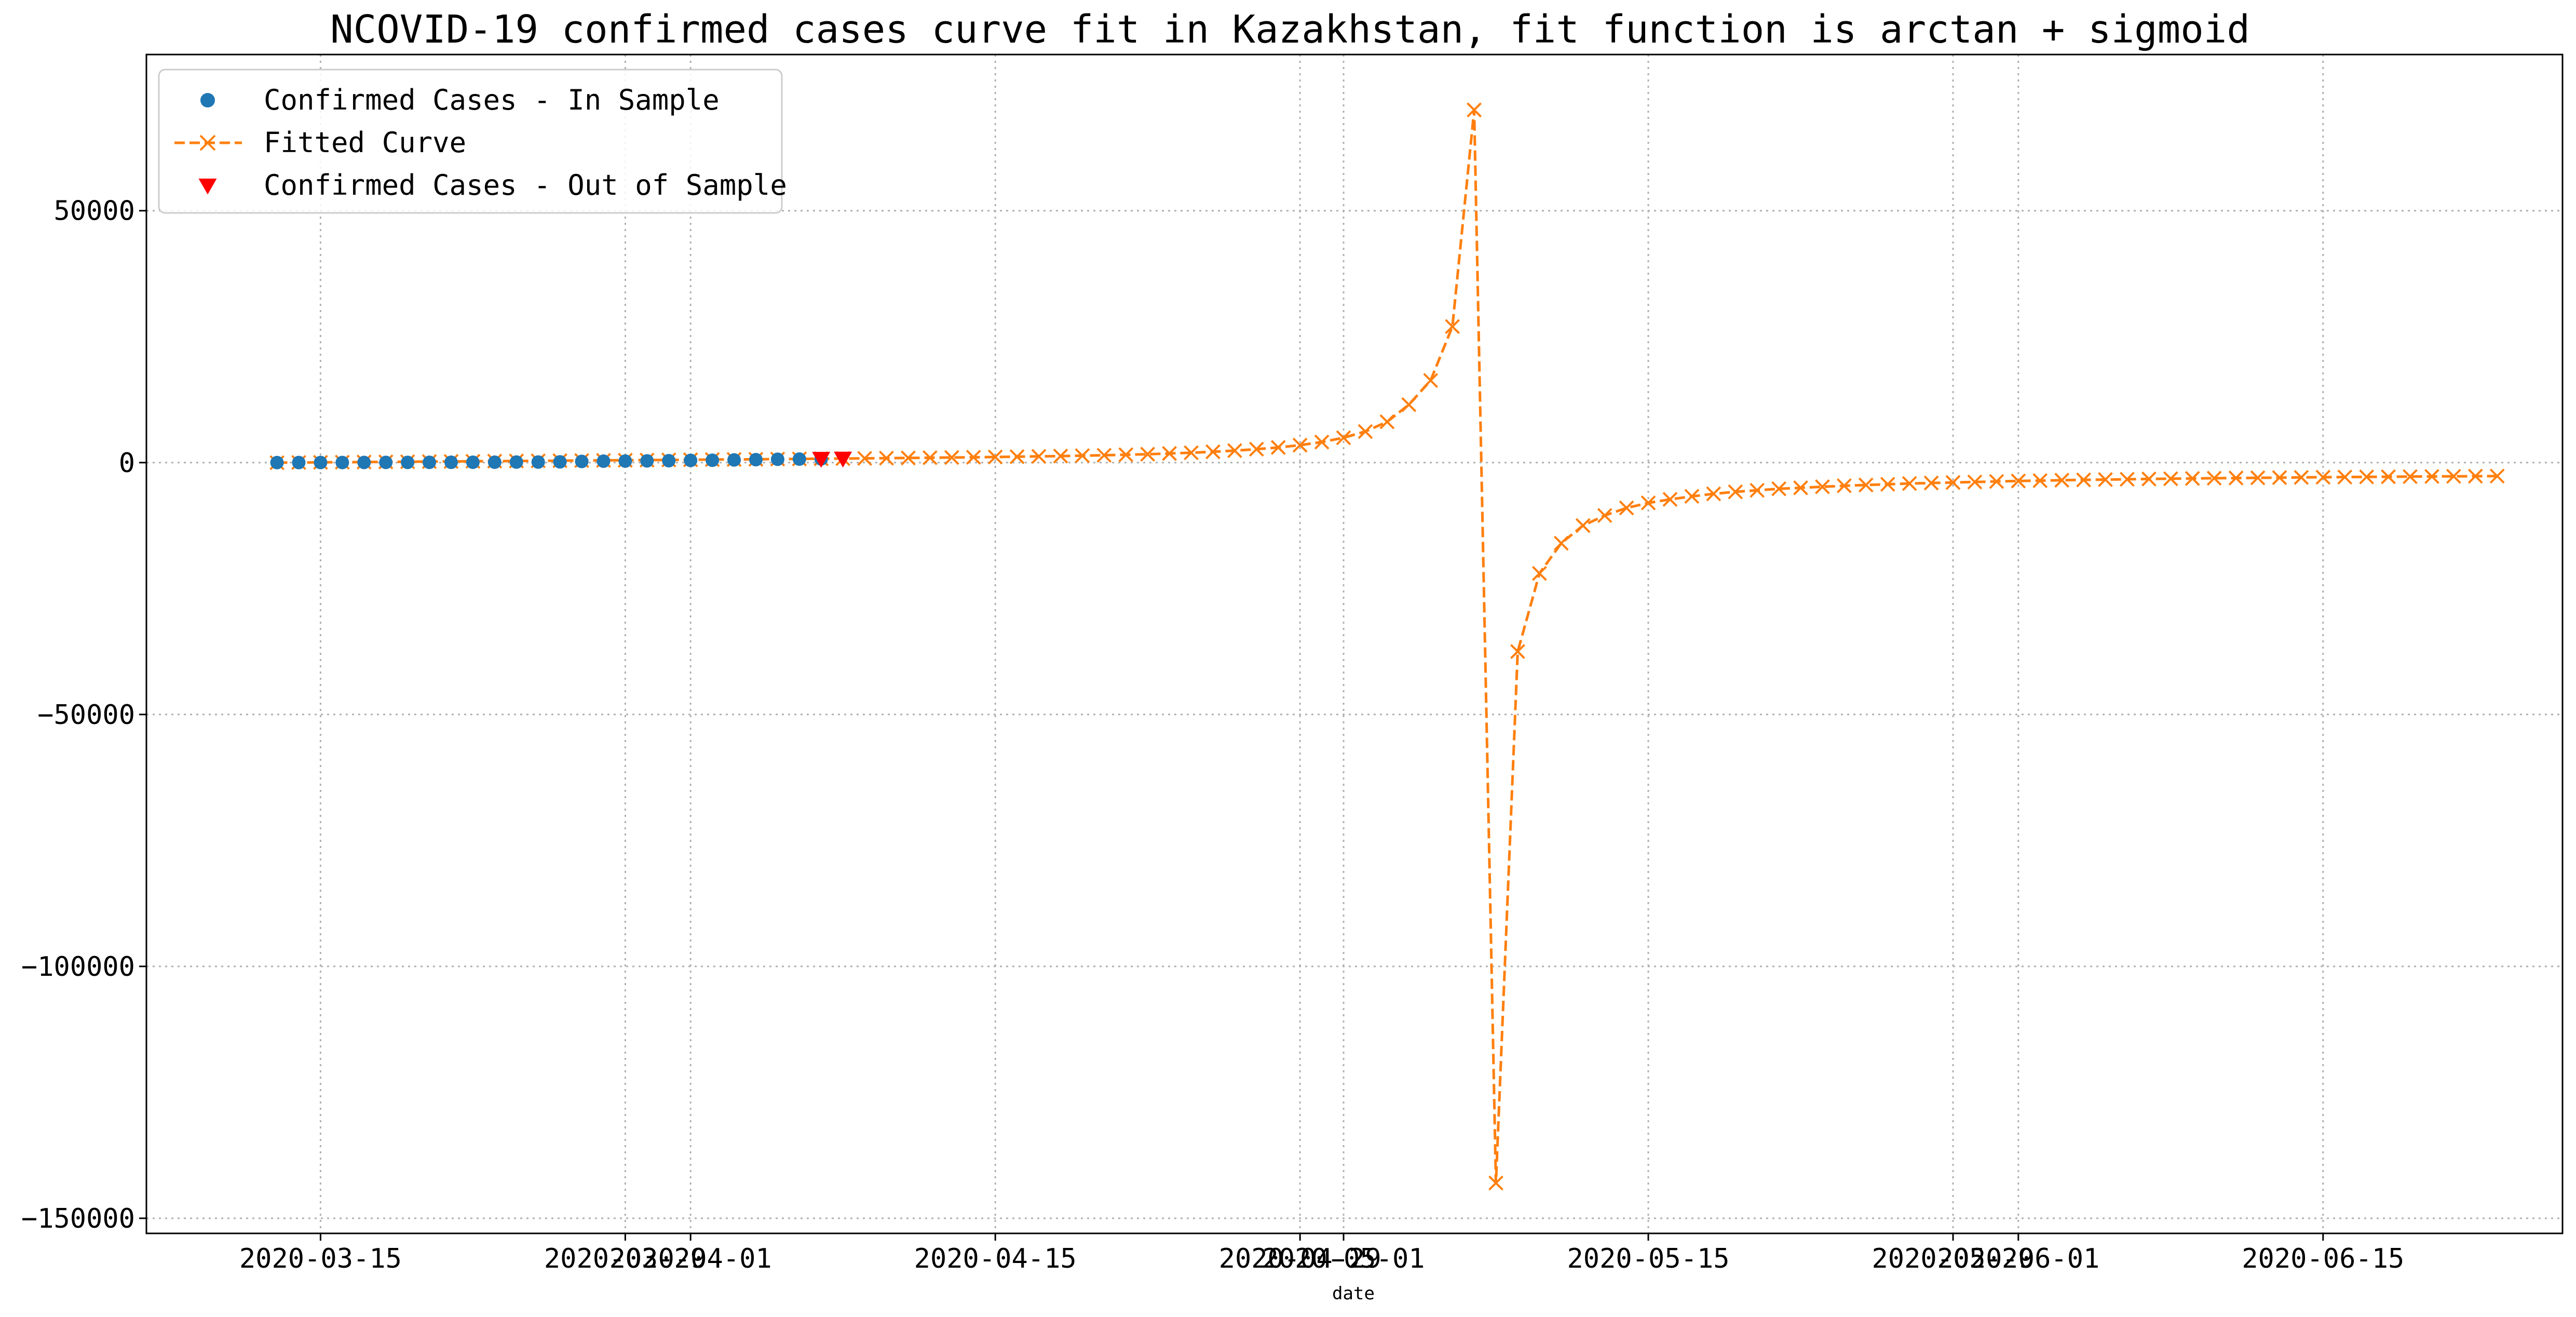 The width and height of the screenshot is (2576, 1317). Describe the element at coordinates (525, 185) in the screenshot. I see `legend-label: Confirmed Cases - Out of Sample` at that location.